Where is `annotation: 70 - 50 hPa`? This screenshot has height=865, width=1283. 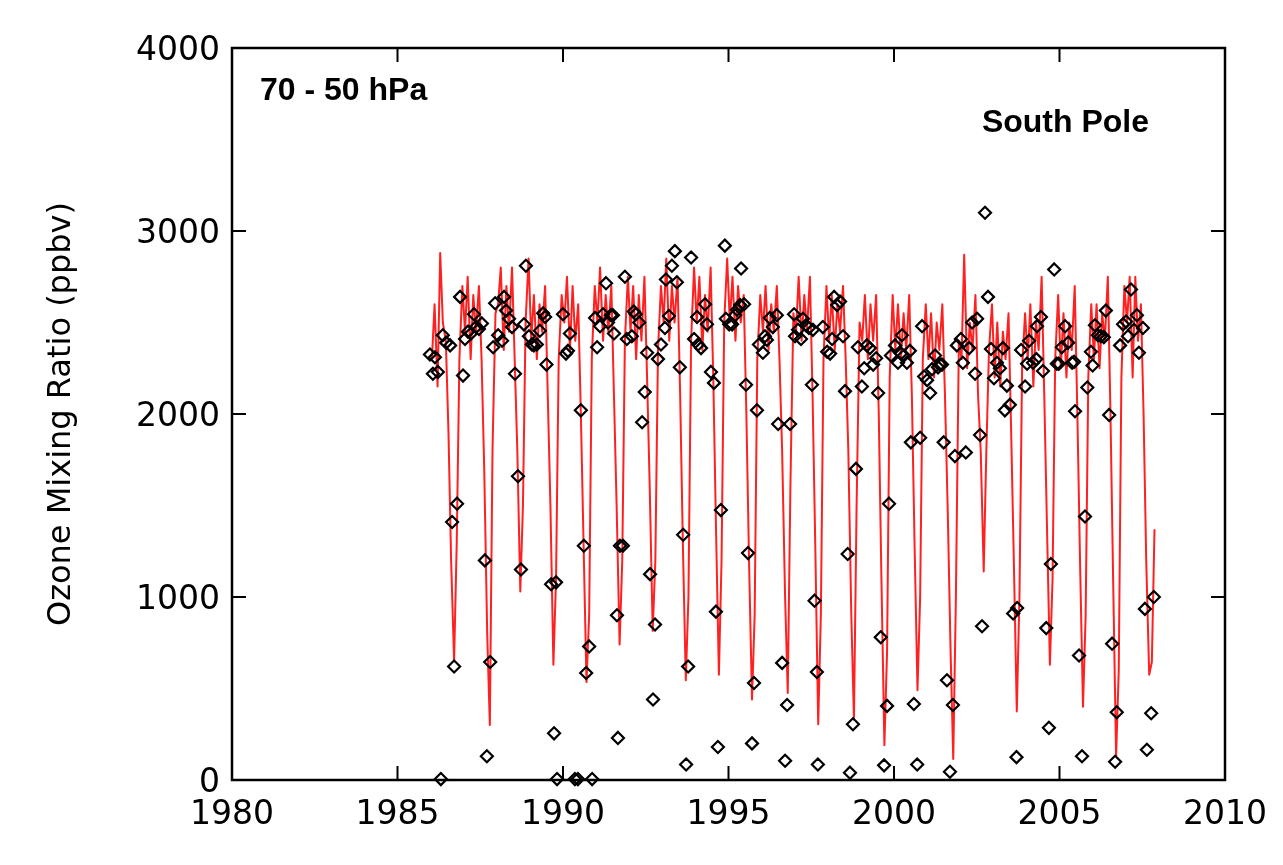
annotation: 70 - 50 hPa is located at coordinates (344, 89).